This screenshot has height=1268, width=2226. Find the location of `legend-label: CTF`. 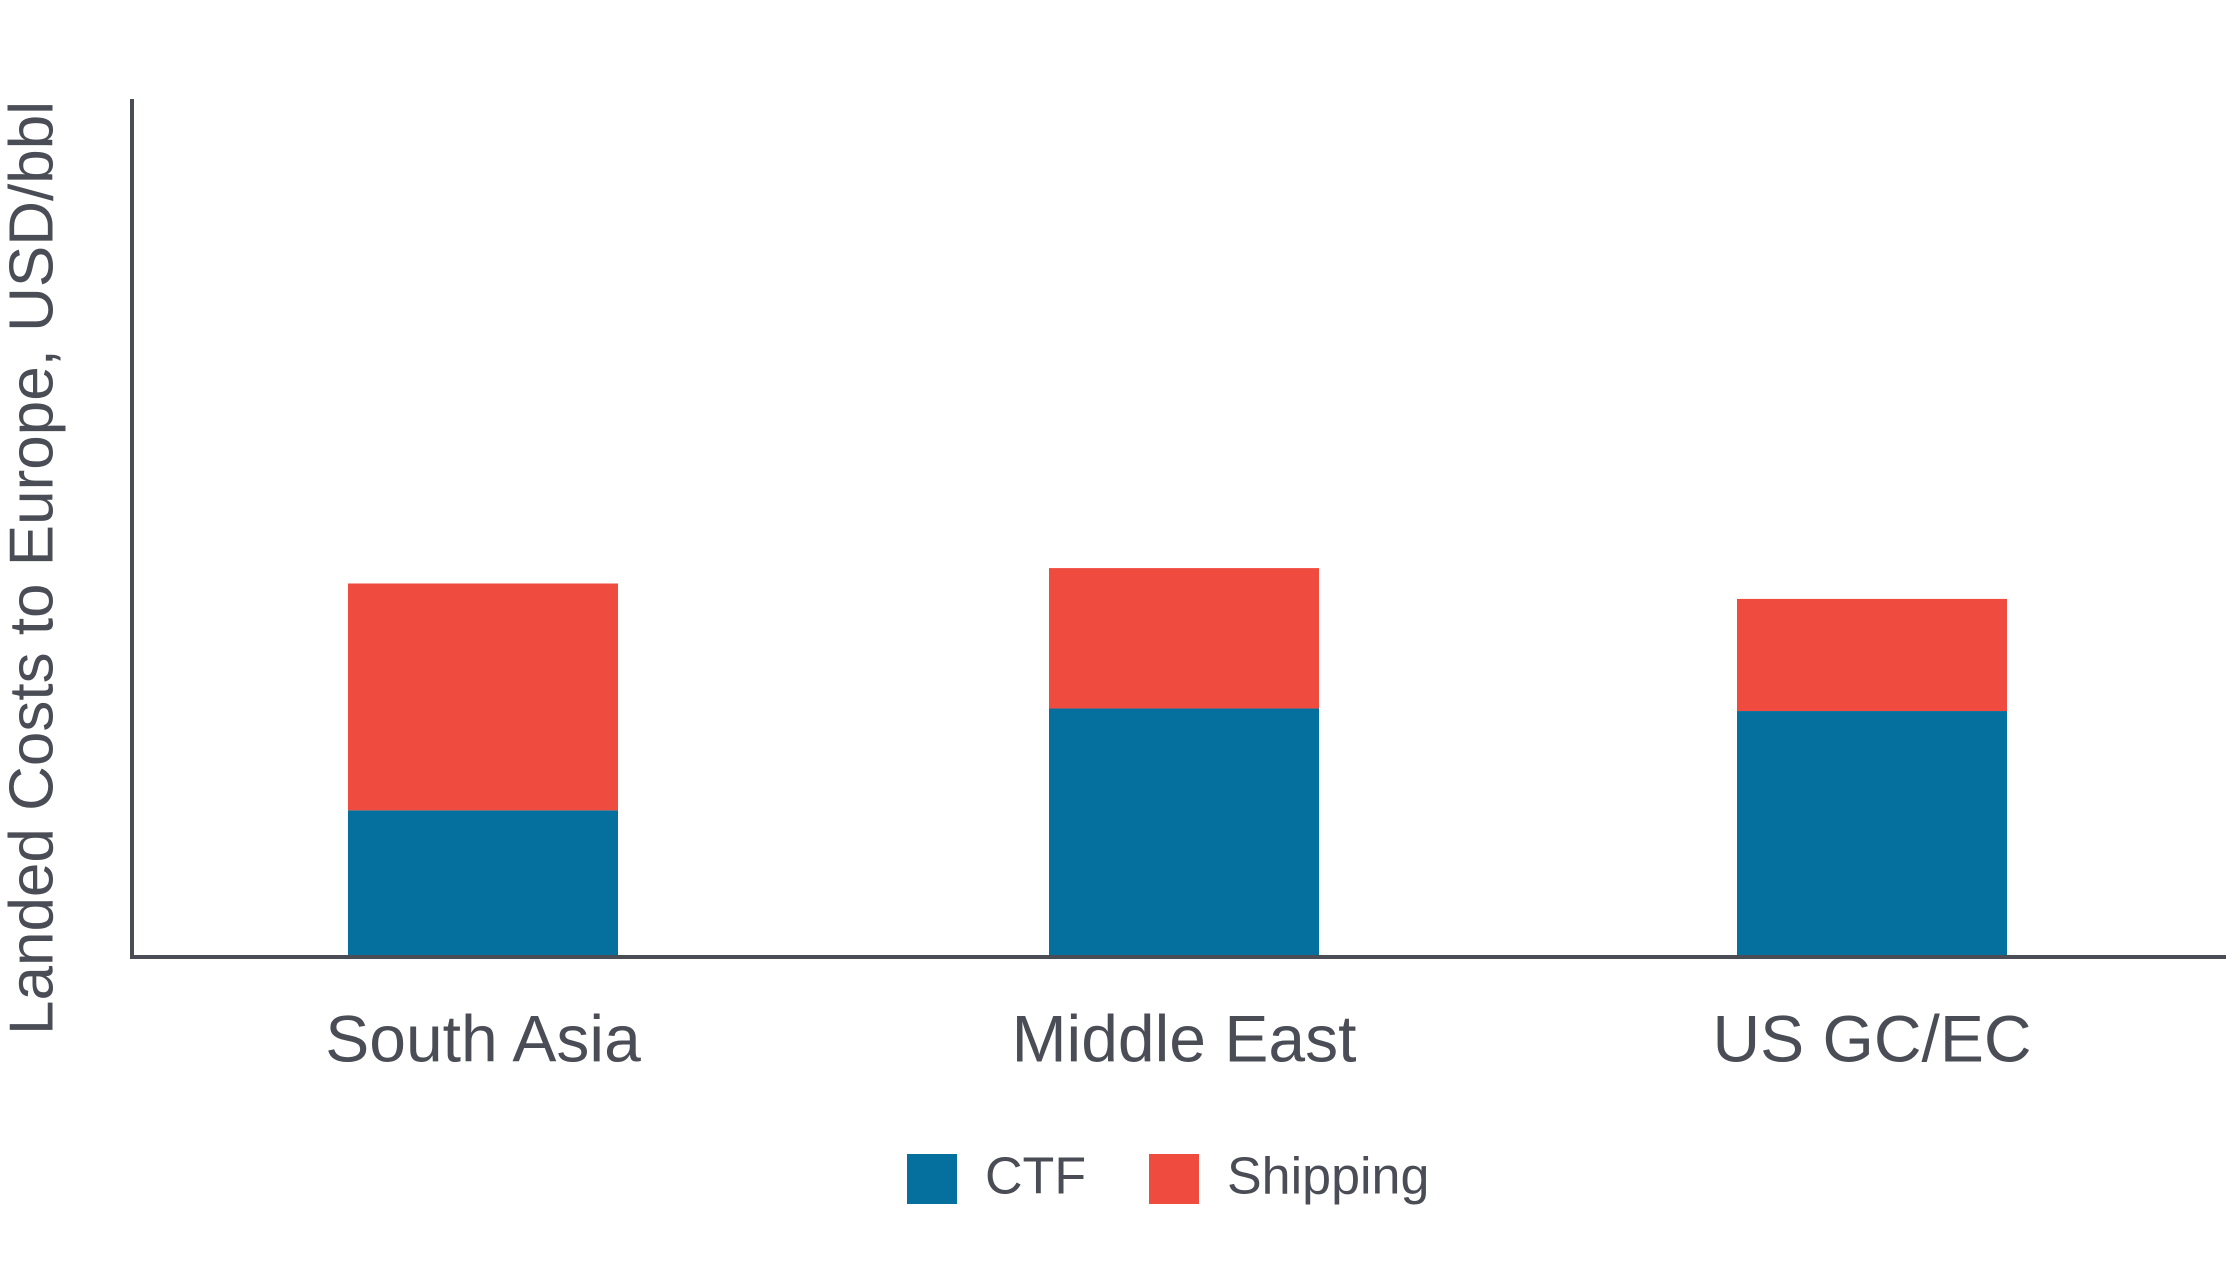

legend-label: CTF is located at coordinates (1035, 1177).